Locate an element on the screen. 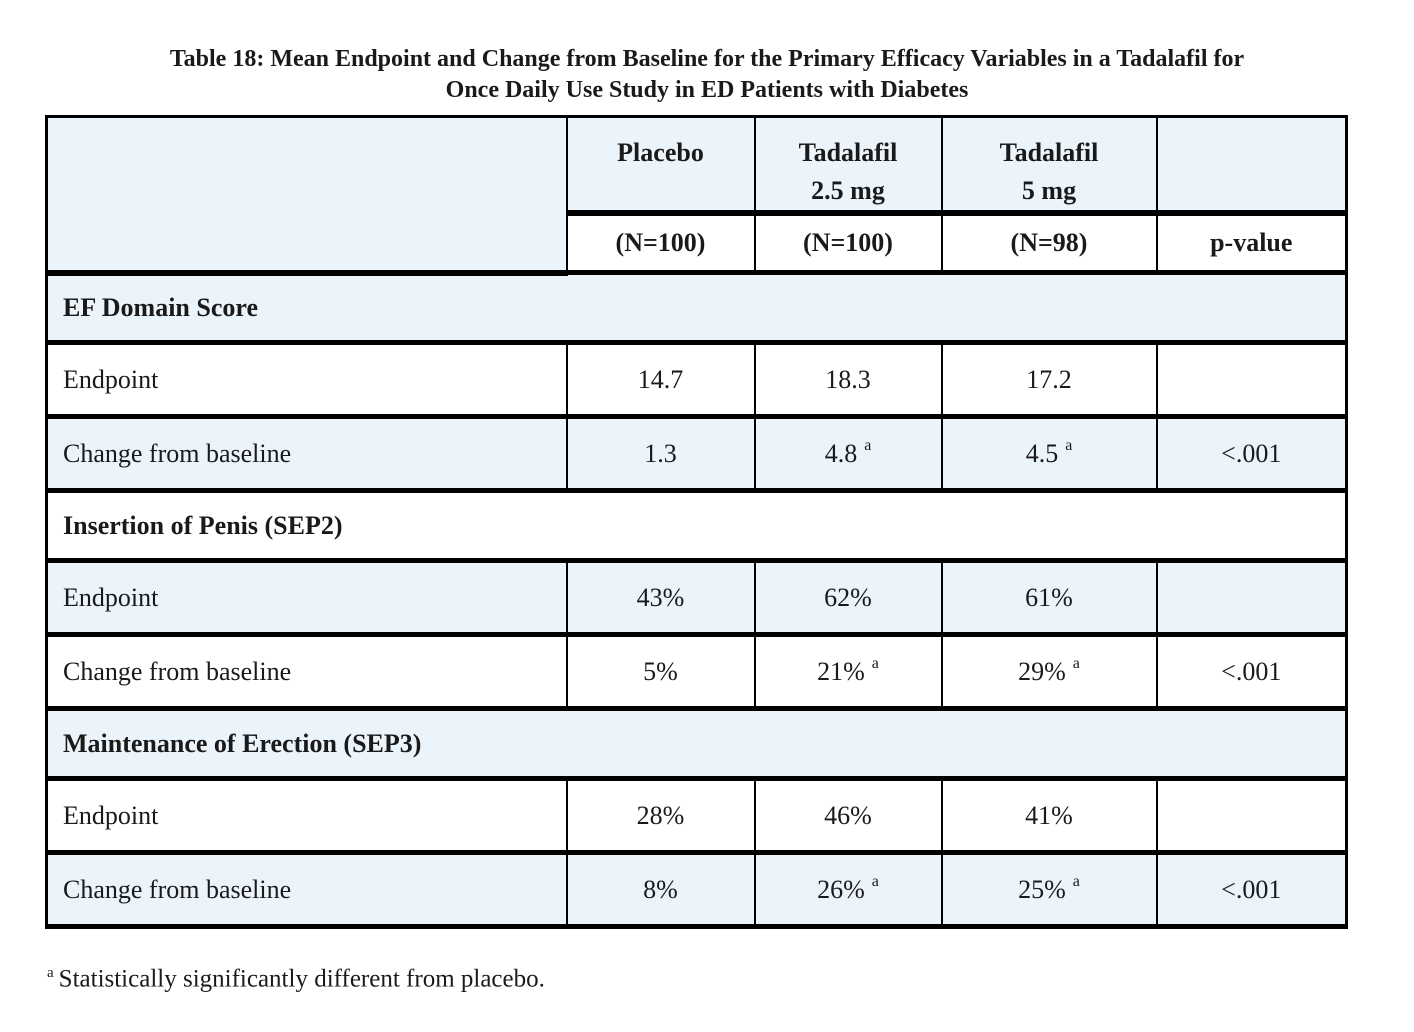 Image resolution: width=1414 pixels, height=1032 pixels. value-cell-placebo: 1.3 is located at coordinates (660, 452).